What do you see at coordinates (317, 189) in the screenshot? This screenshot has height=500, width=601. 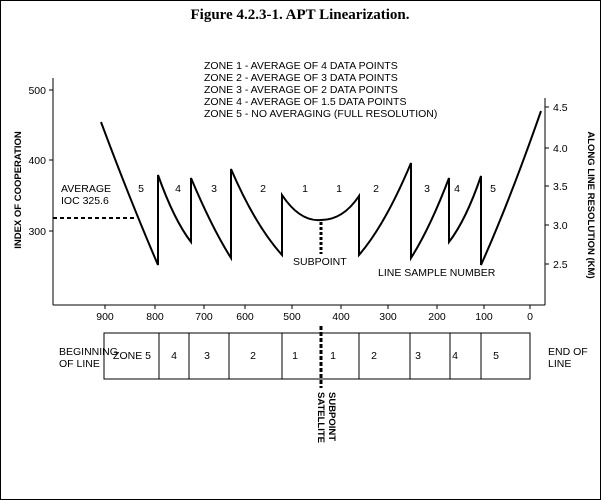 I see `curve-zone-numbers: 5 4 3 2 1 1 2 3 4 5` at bounding box center [317, 189].